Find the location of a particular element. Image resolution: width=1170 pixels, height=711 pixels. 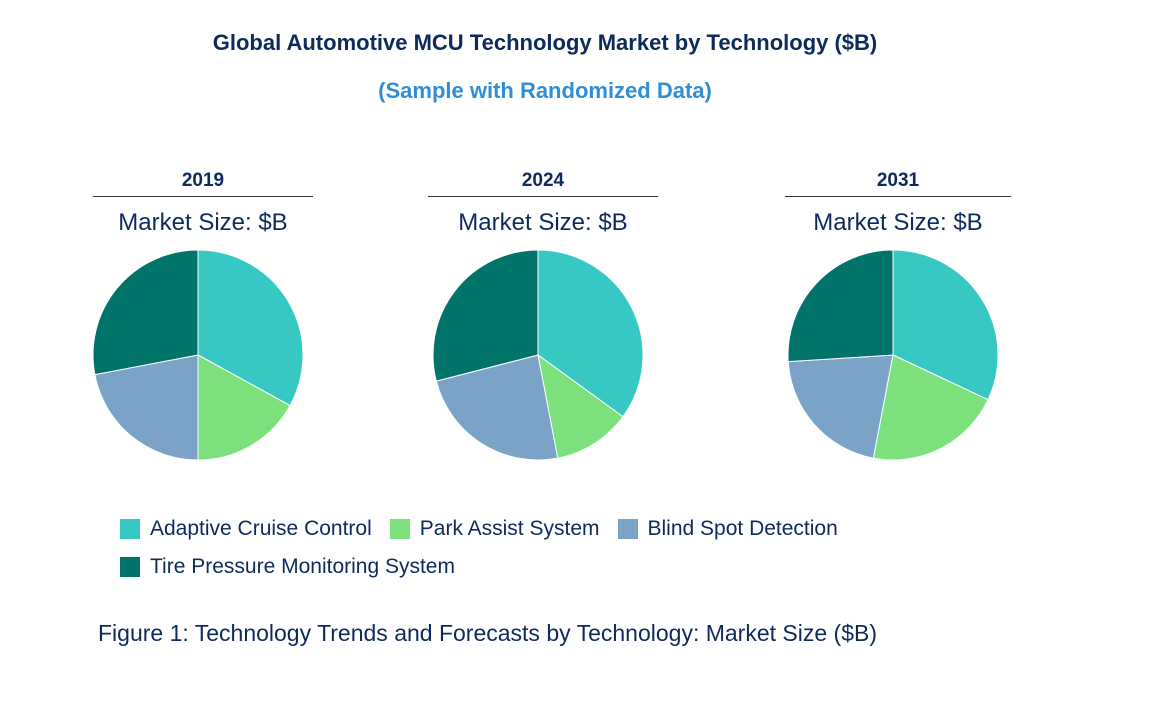

legend-item: Adaptive Cruise Control is located at coordinates (246, 529).